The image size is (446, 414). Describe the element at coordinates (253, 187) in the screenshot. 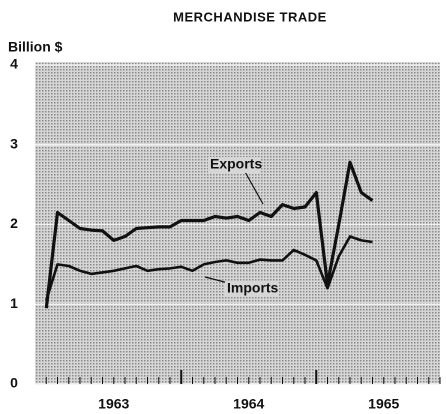

I see `leader-line` at that location.